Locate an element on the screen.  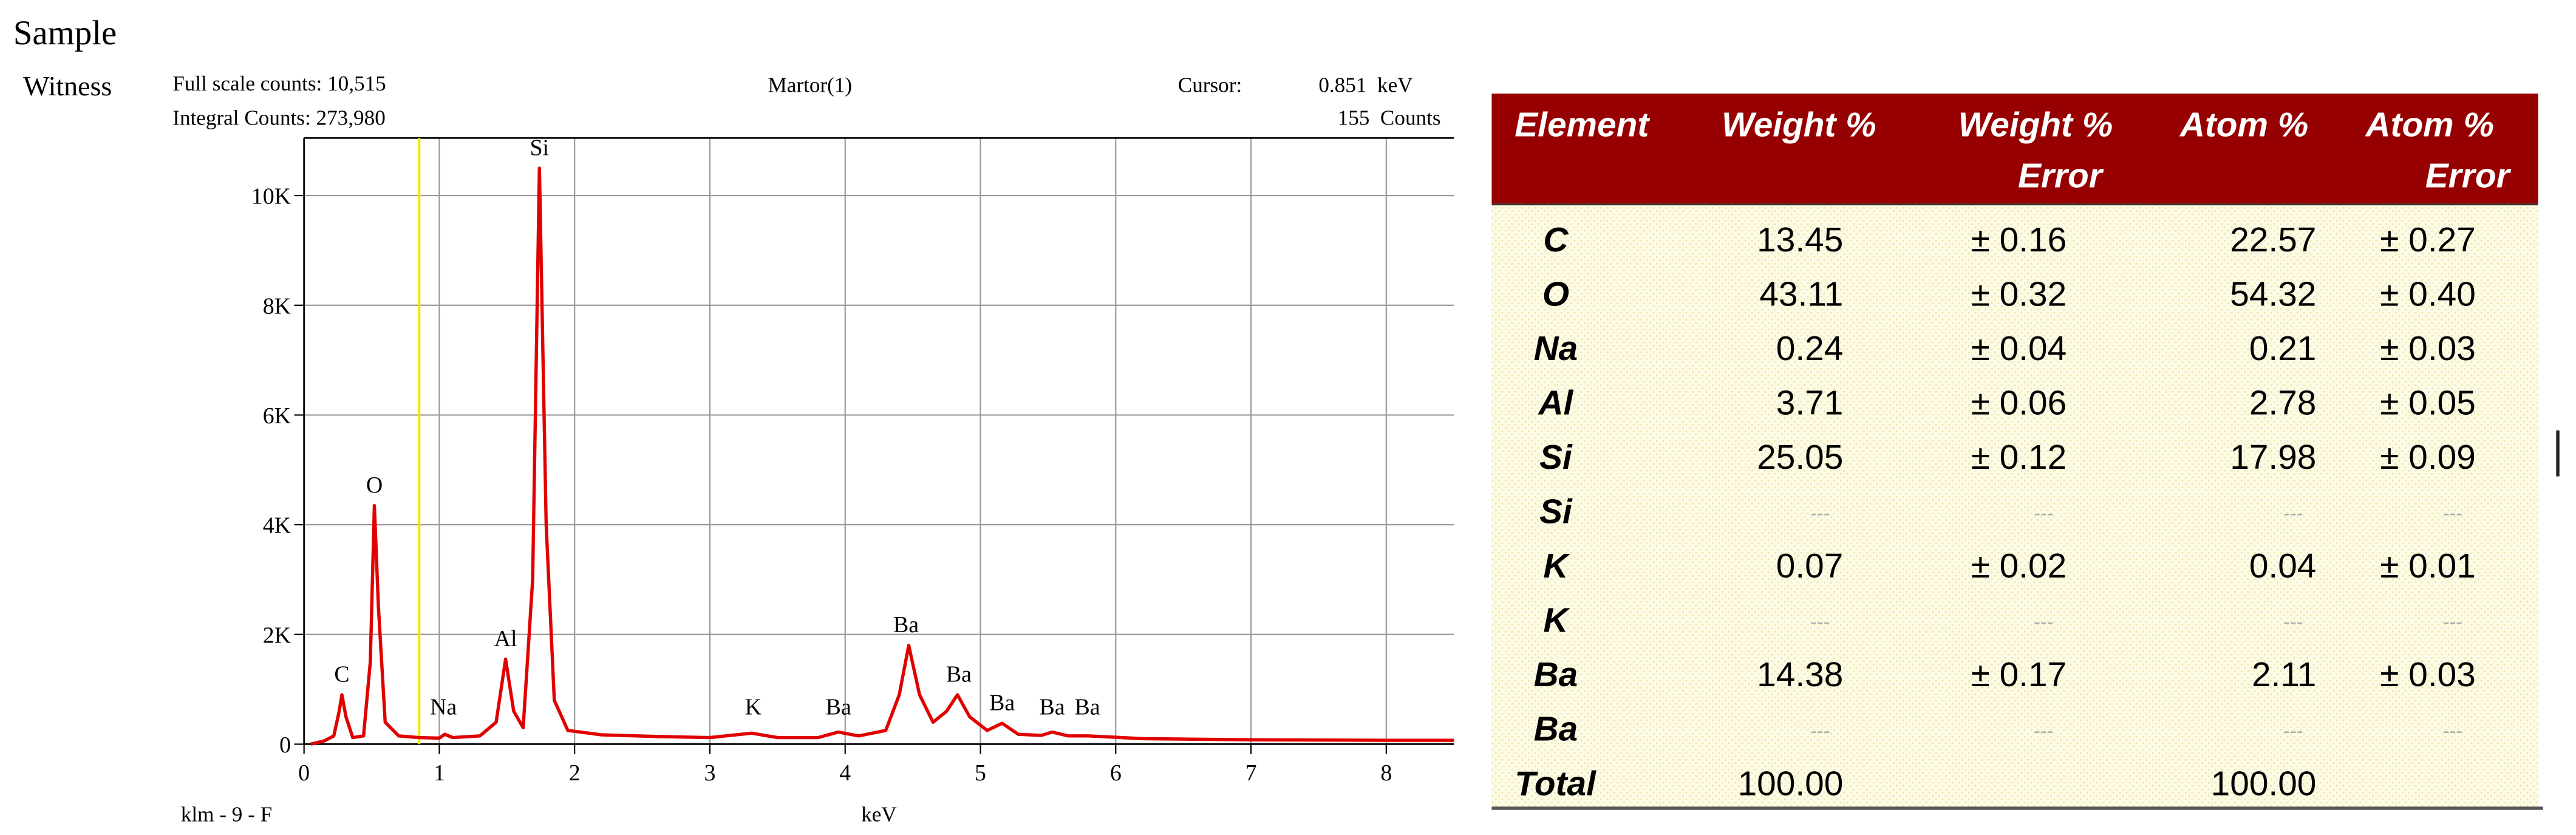
value-cell: ± 0.16 is located at coordinates (2019, 240).